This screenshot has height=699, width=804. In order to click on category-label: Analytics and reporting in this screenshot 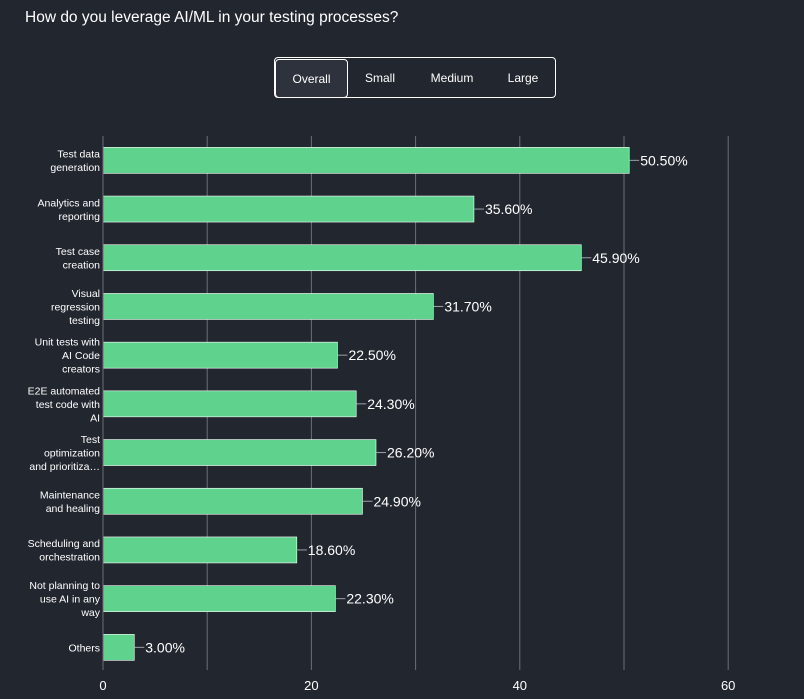, I will do `click(69, 210)`.